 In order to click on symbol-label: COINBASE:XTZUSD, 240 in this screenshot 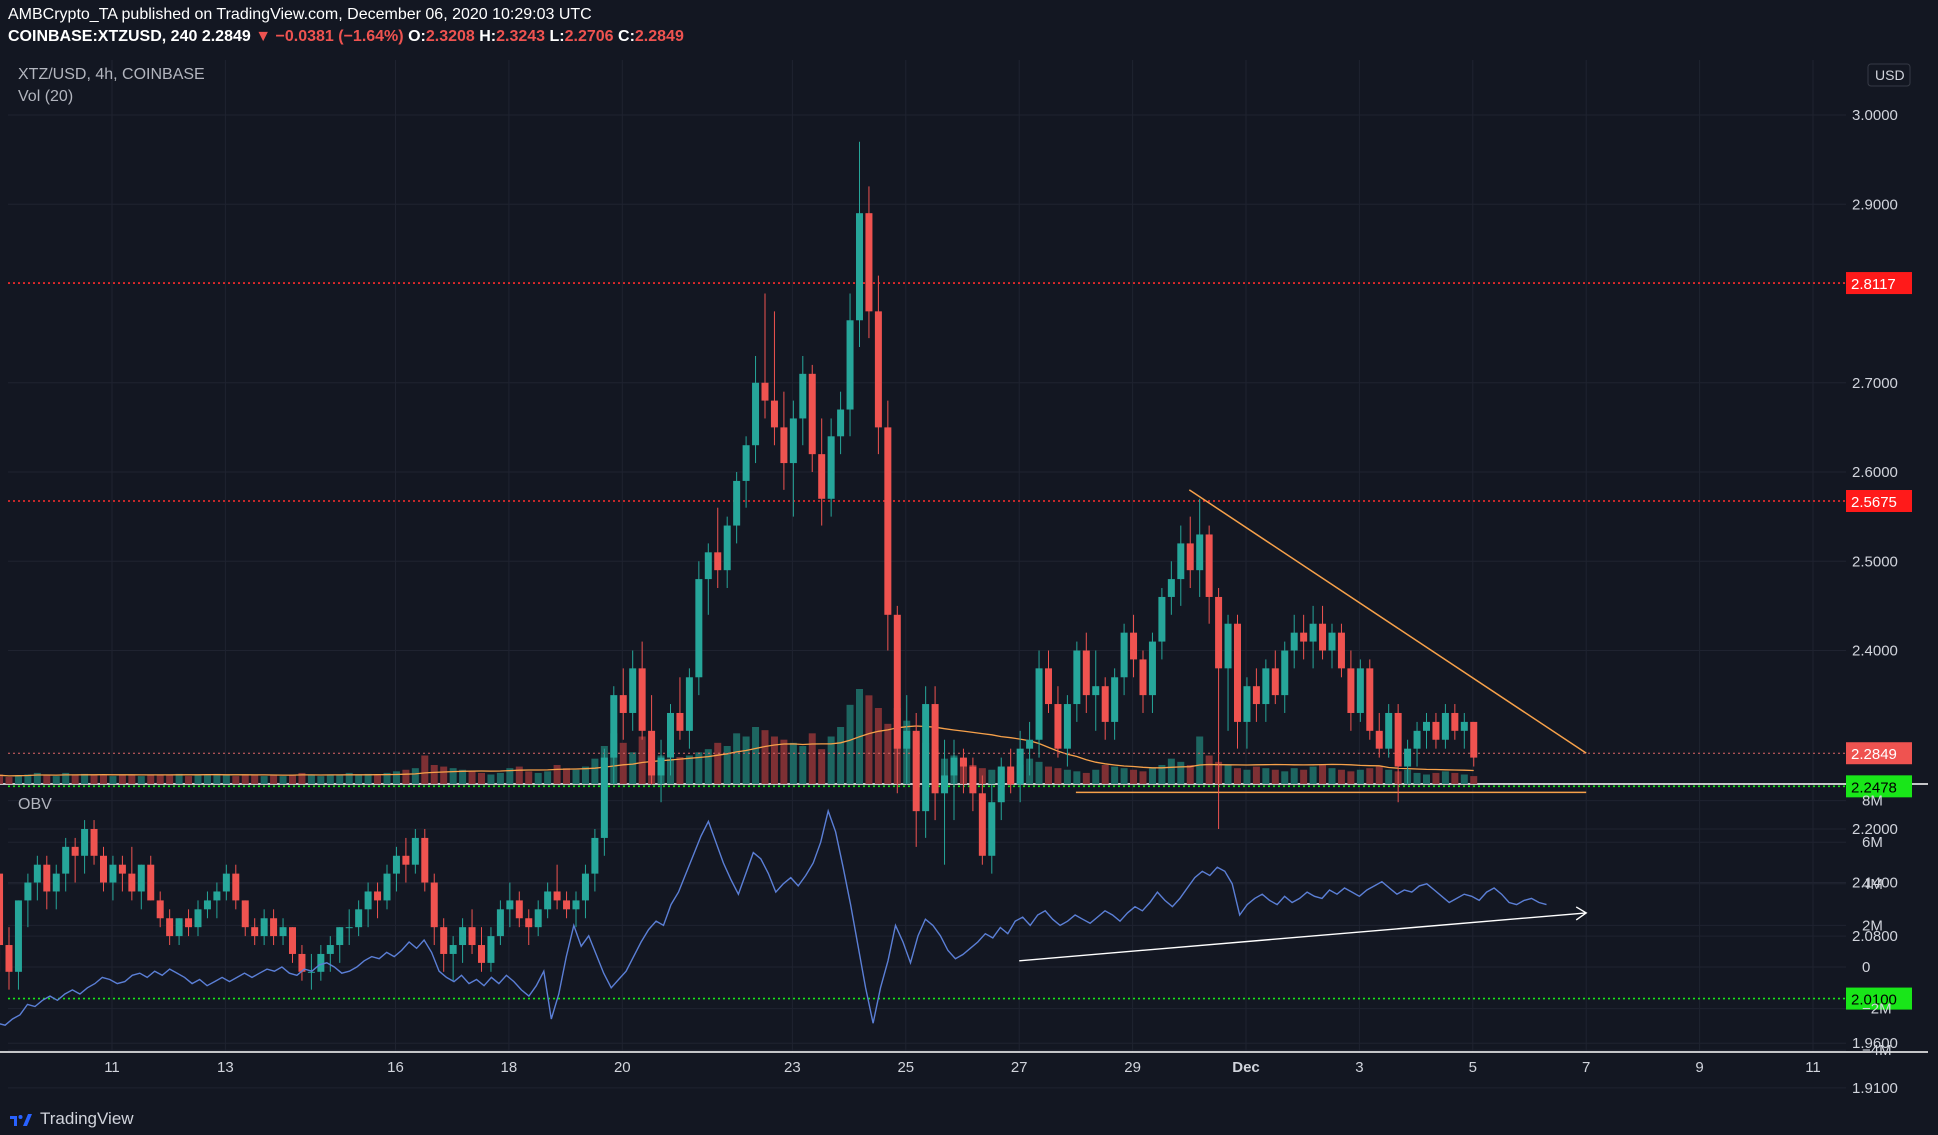, I will do `click(103, 36)`.